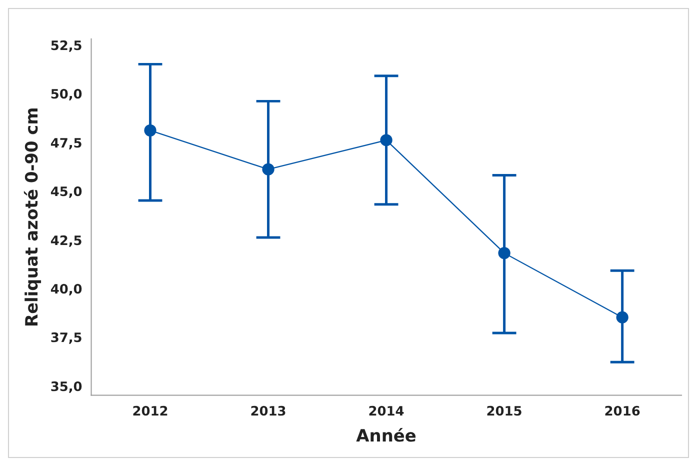 The image size is (699, 468). What do you see at coordinates (504, 412) in the screenshot?
I see `x-tick-label: 2015` at bounding box center [504, 412].